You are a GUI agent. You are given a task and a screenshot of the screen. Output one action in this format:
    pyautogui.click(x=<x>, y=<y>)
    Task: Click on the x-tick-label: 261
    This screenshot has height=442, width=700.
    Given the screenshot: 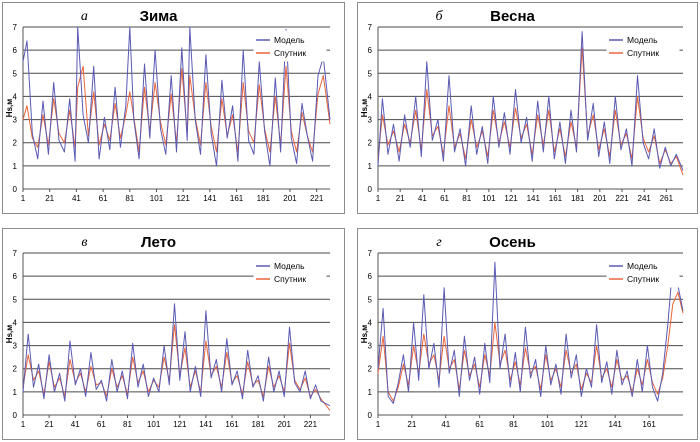 What is the action you would take?
    pyautogui.click(x=667, y=198)
    